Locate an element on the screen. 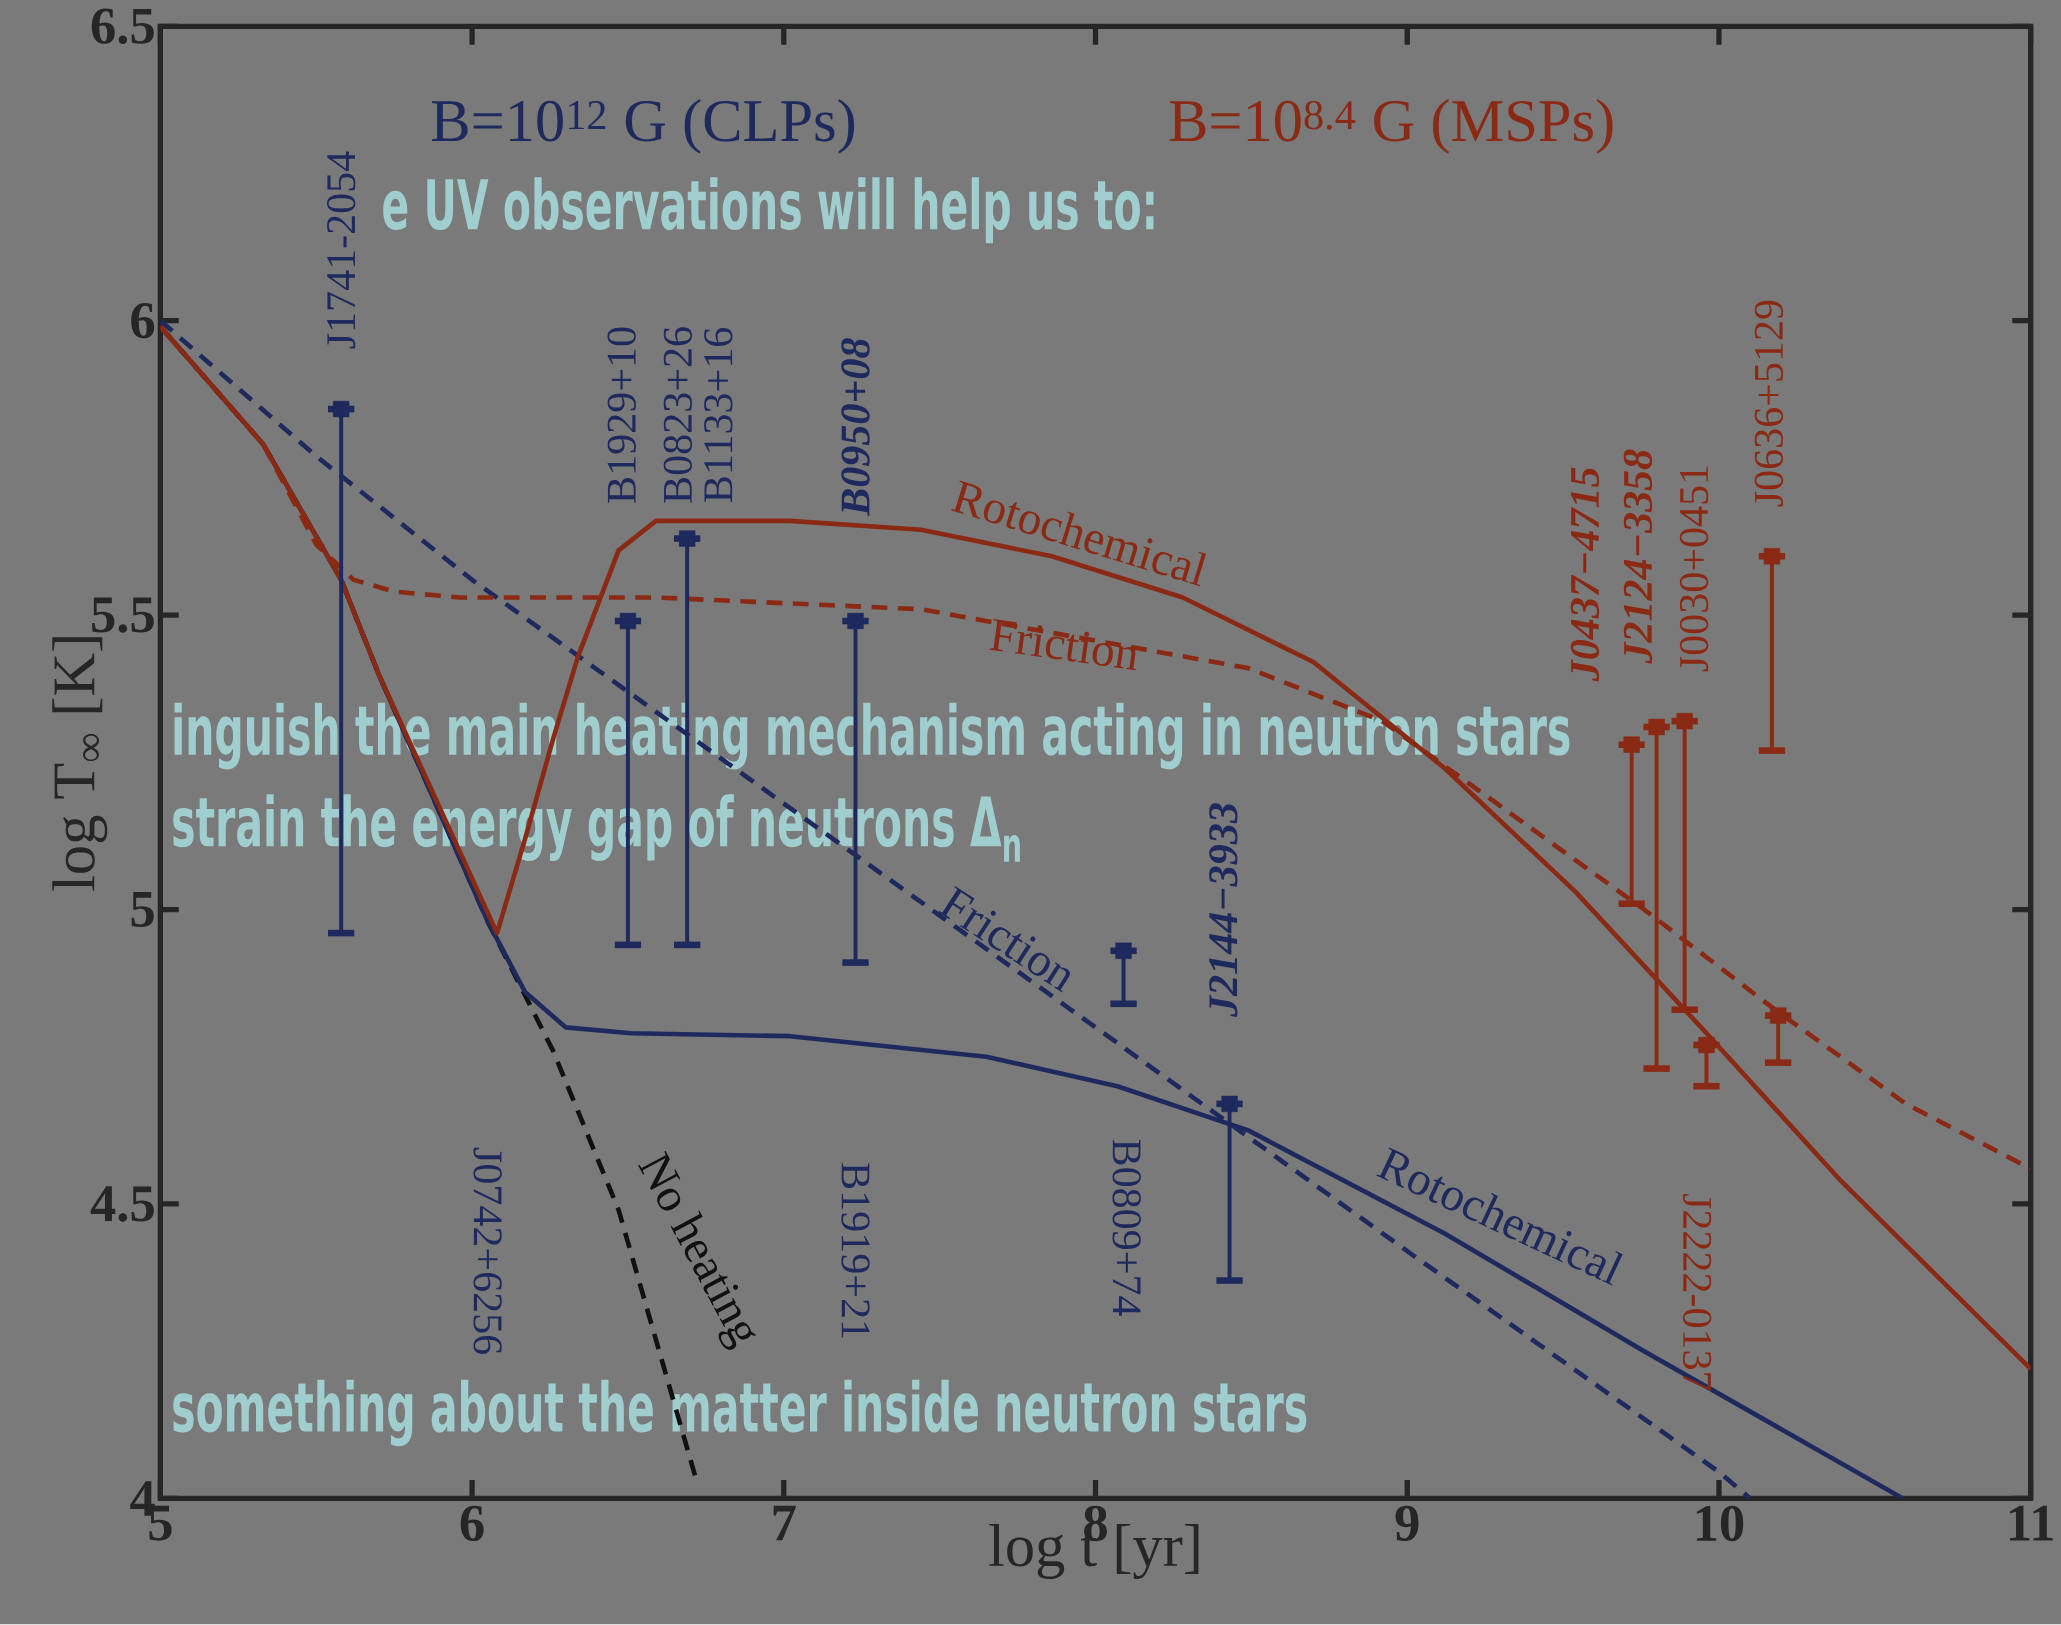 Image resolution: width=2061 pixels, height=1625 pixels. y-tick-label: 5 is located at coordinates (142, 910).